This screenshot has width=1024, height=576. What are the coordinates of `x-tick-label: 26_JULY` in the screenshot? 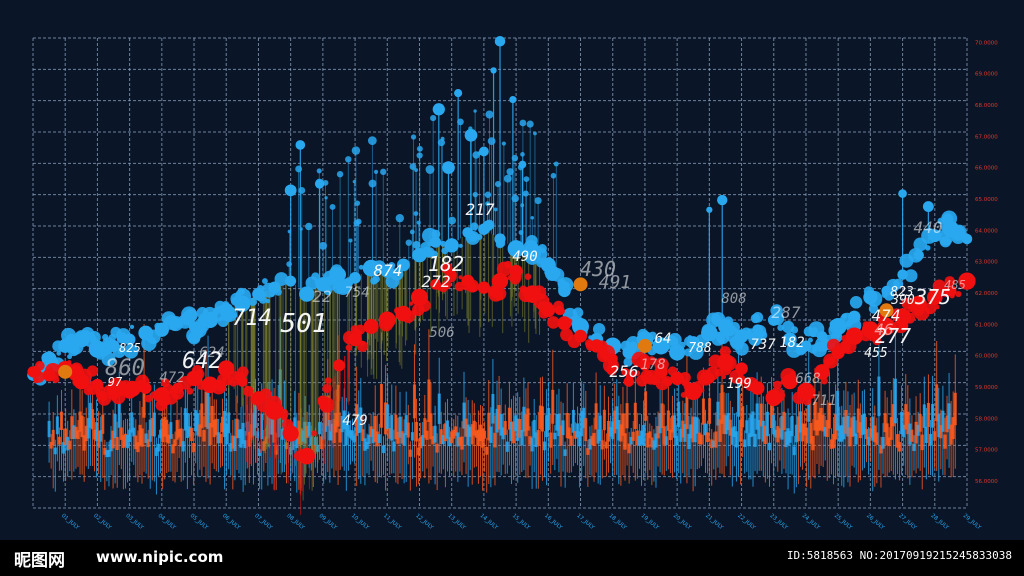 It's located at (875, 522).